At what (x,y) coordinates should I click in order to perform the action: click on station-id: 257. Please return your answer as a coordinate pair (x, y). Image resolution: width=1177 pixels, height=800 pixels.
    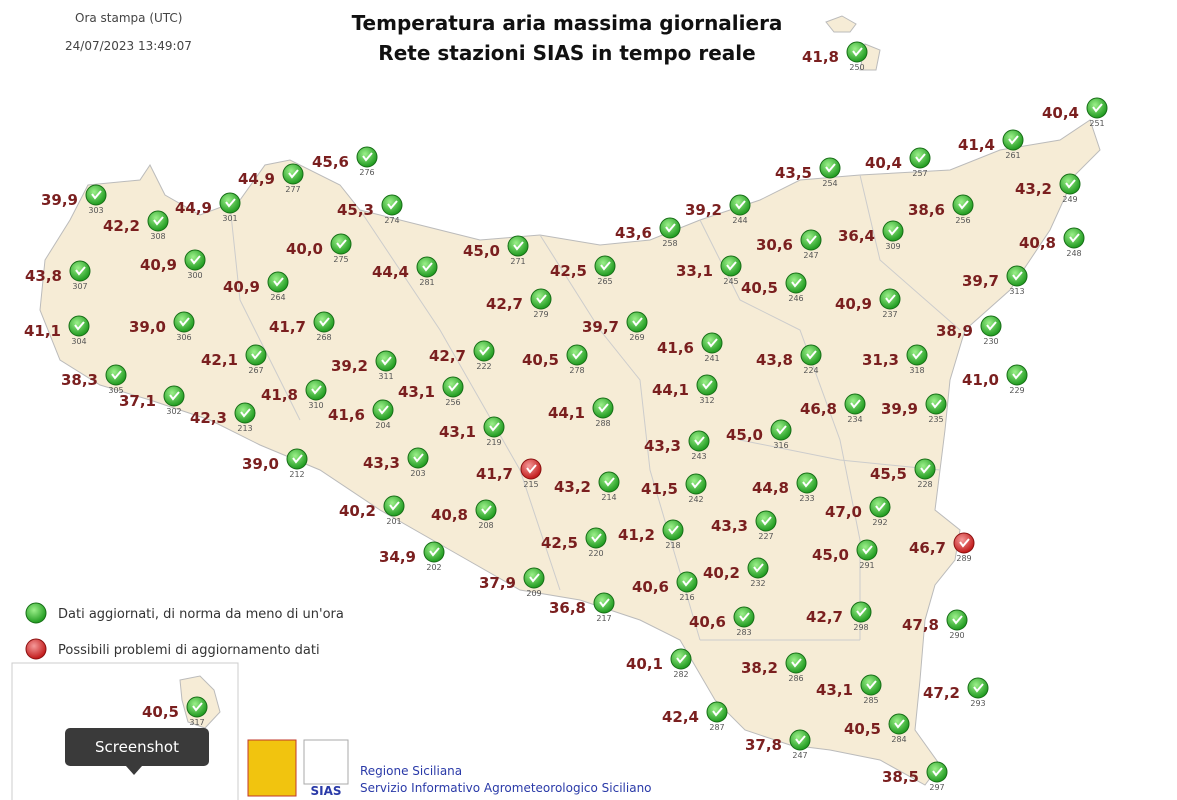
    Looking at the image, I should click on (919, 173).